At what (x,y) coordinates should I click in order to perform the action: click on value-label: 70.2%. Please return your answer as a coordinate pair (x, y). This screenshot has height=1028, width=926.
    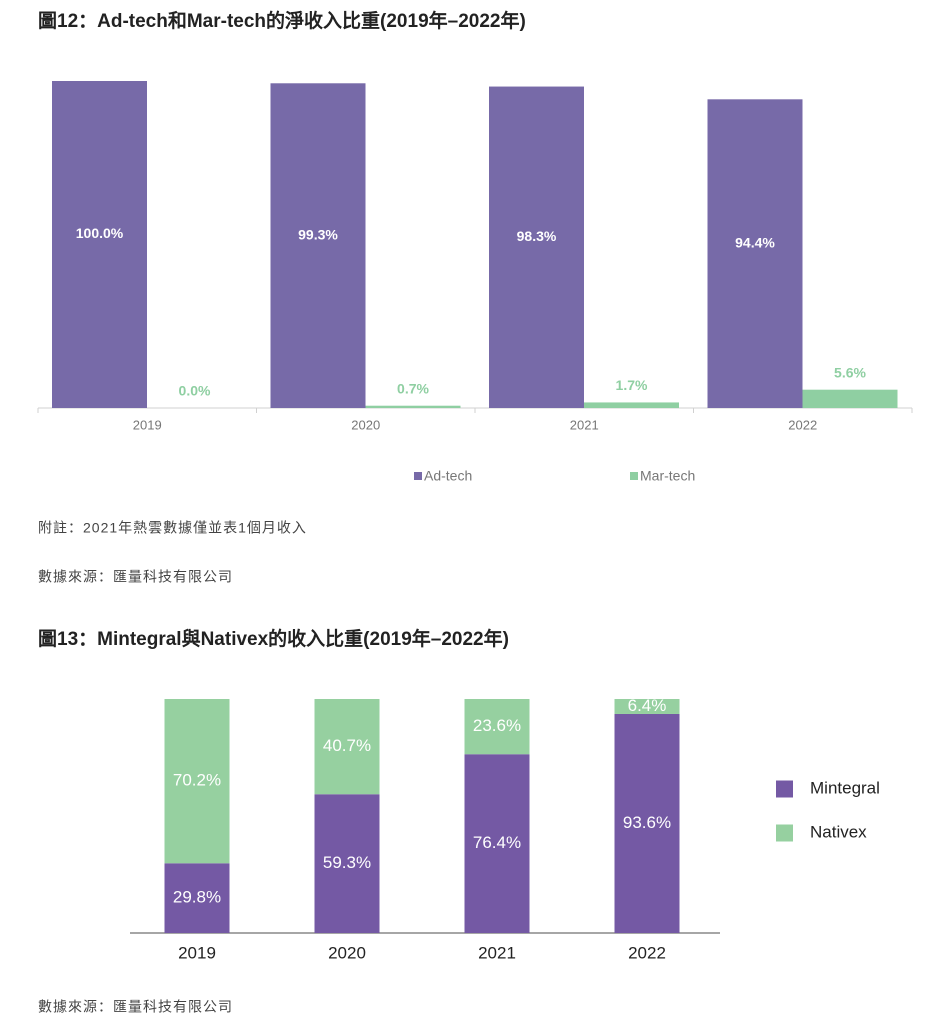
    Looking at the image, I should click on (197, 780).